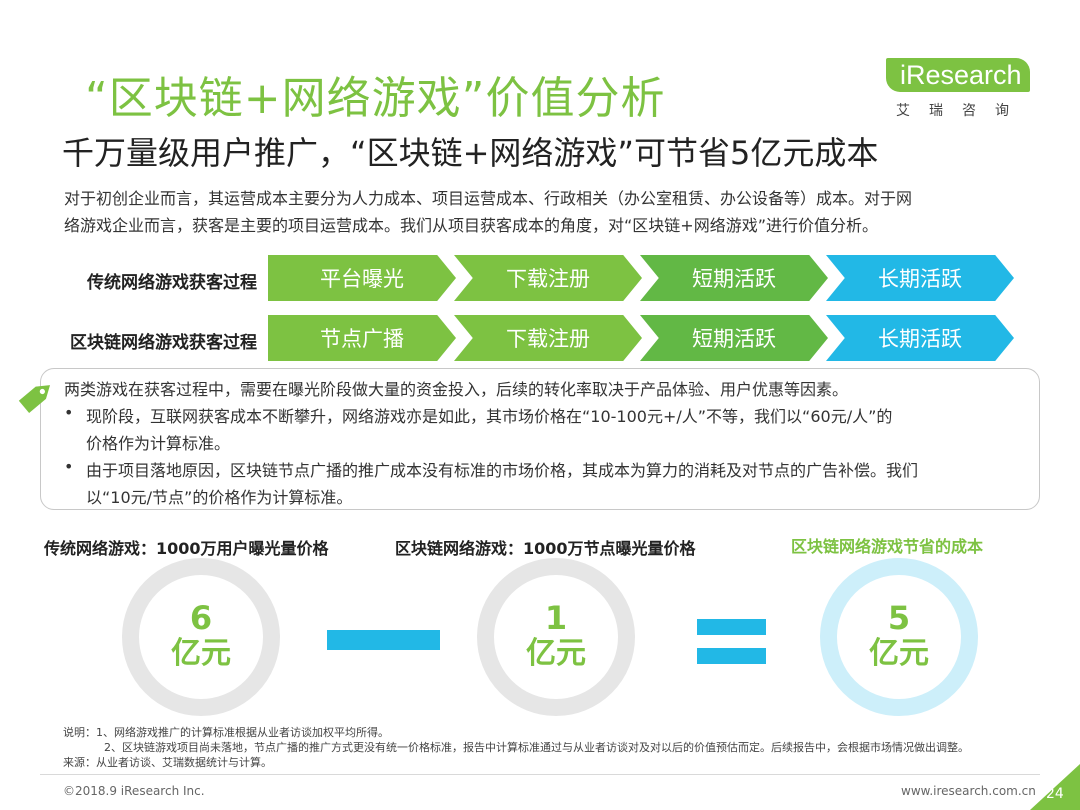 This screenshot has width=1080, height=810. I want to click on note-bullet-2b: 以“10元/节点”的价格作为计算标准。, so click(219, 497).